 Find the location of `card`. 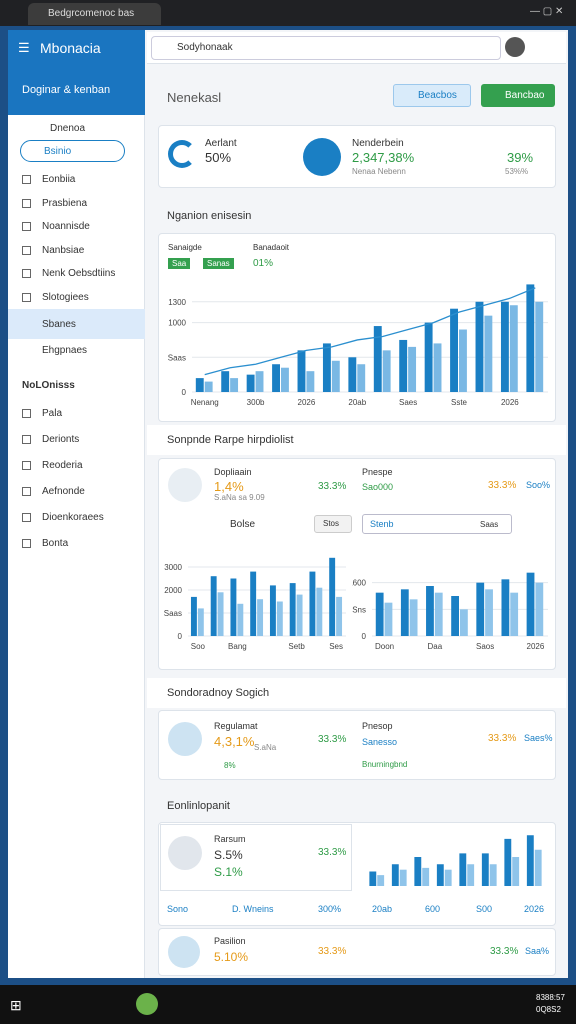

card is located at coordinates (357, 952).